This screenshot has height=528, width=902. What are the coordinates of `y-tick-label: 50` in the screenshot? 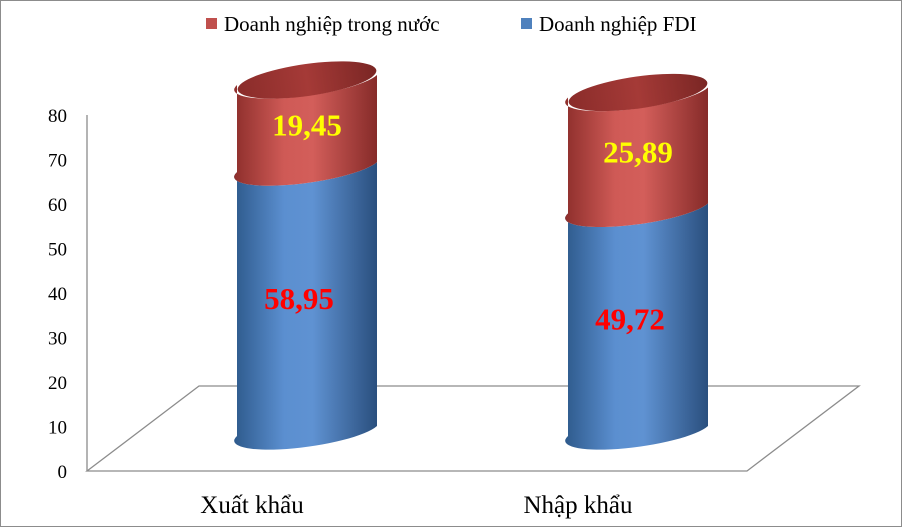 It's located at (57, 250).